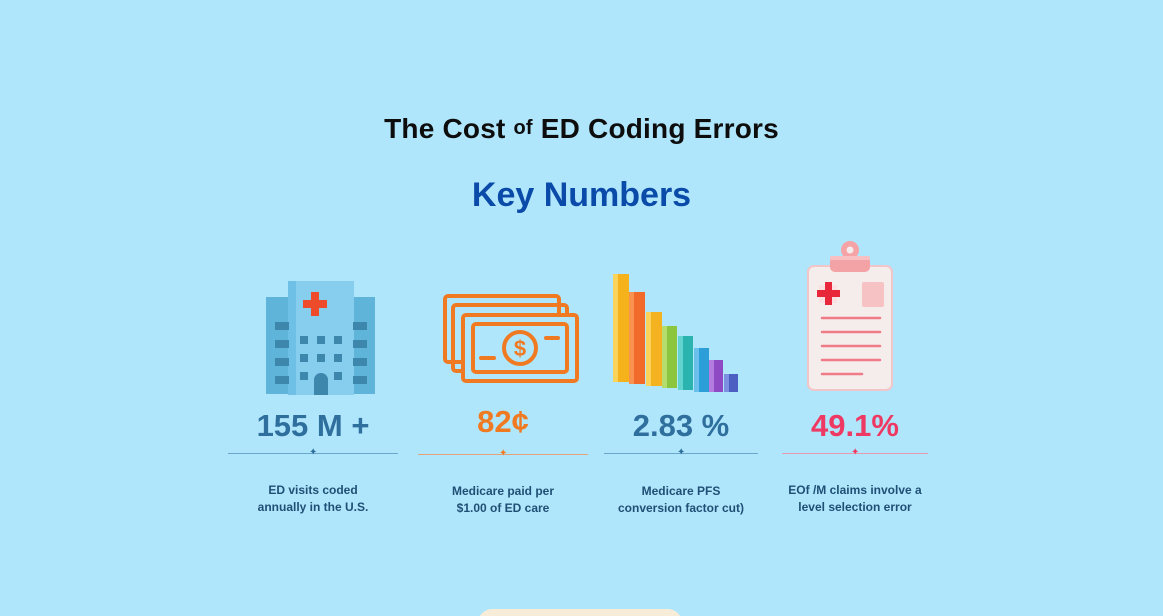 The width and height of the screenshot is (1163, 616). I want to click on stat-caption: ED visits coded annually in the U.S., so click(313, 499).